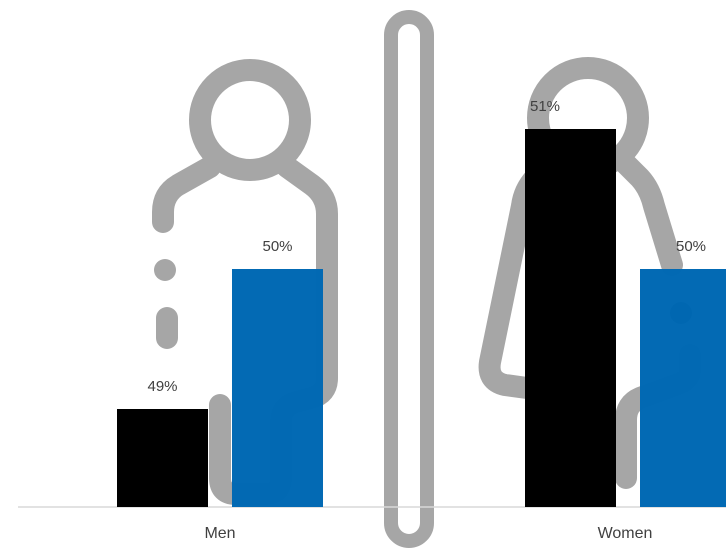 The height and width of the screenshot is (552, 726). I want to click on data-label-men-series-1: 49%, so click(162, 386).